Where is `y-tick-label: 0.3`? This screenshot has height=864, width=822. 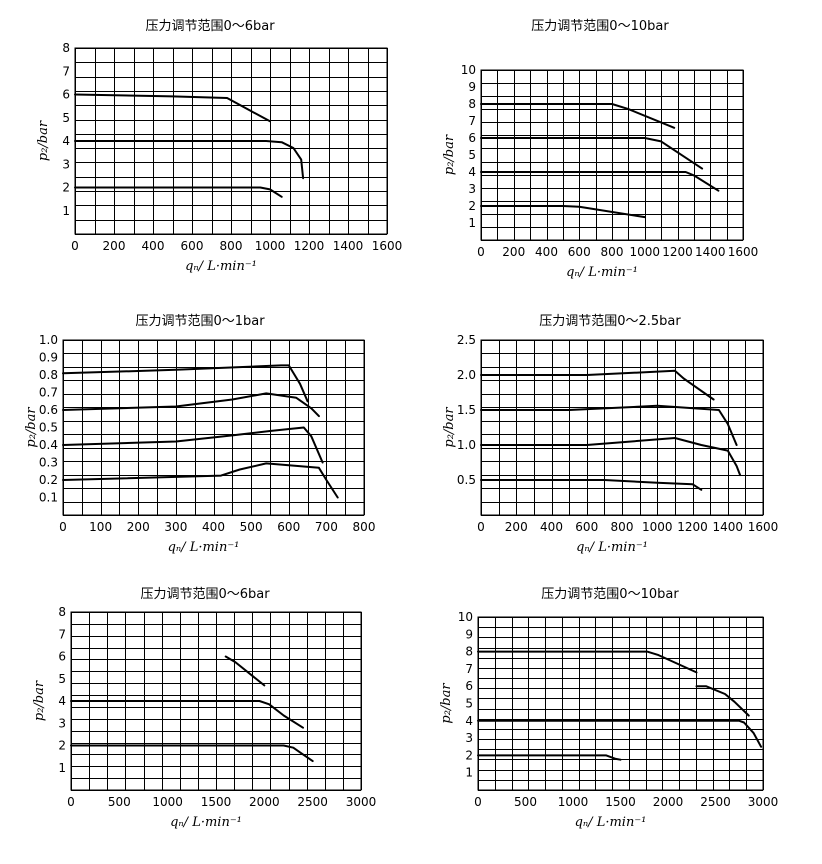
y-tick-label: 0.3 is located at coordinates (48, 463).